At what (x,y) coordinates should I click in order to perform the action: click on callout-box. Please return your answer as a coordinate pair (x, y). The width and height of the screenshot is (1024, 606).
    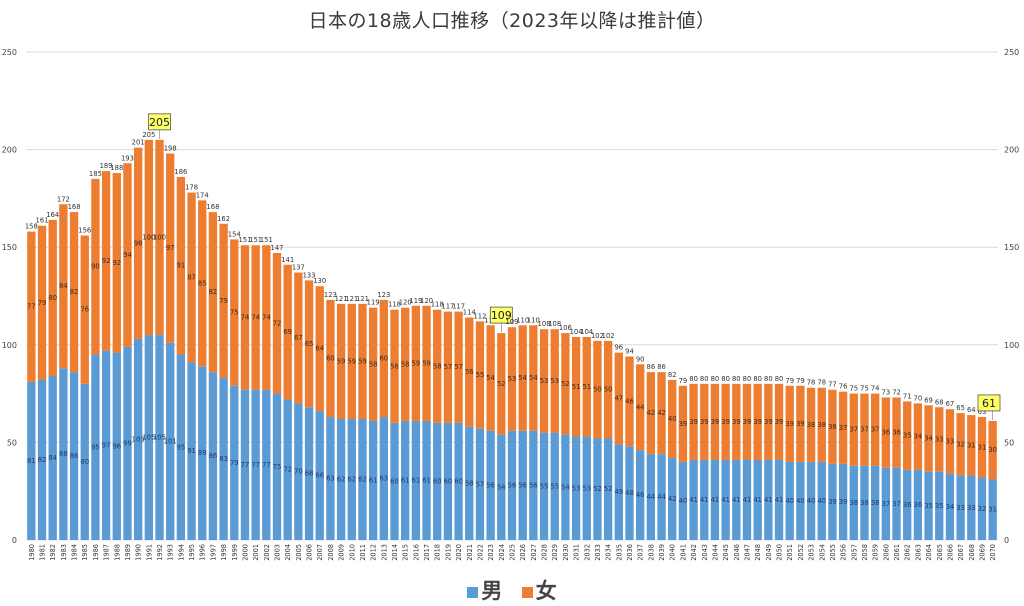
    Looking at the image, I should click on (501, 315).